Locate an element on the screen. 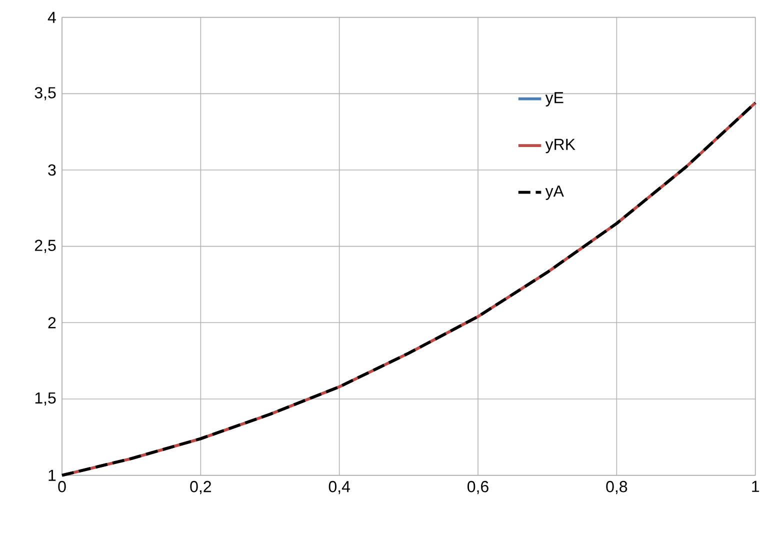 This screenshot has height=533, width=760. x-tick-label: 0 is located at coordinates (62, 486).